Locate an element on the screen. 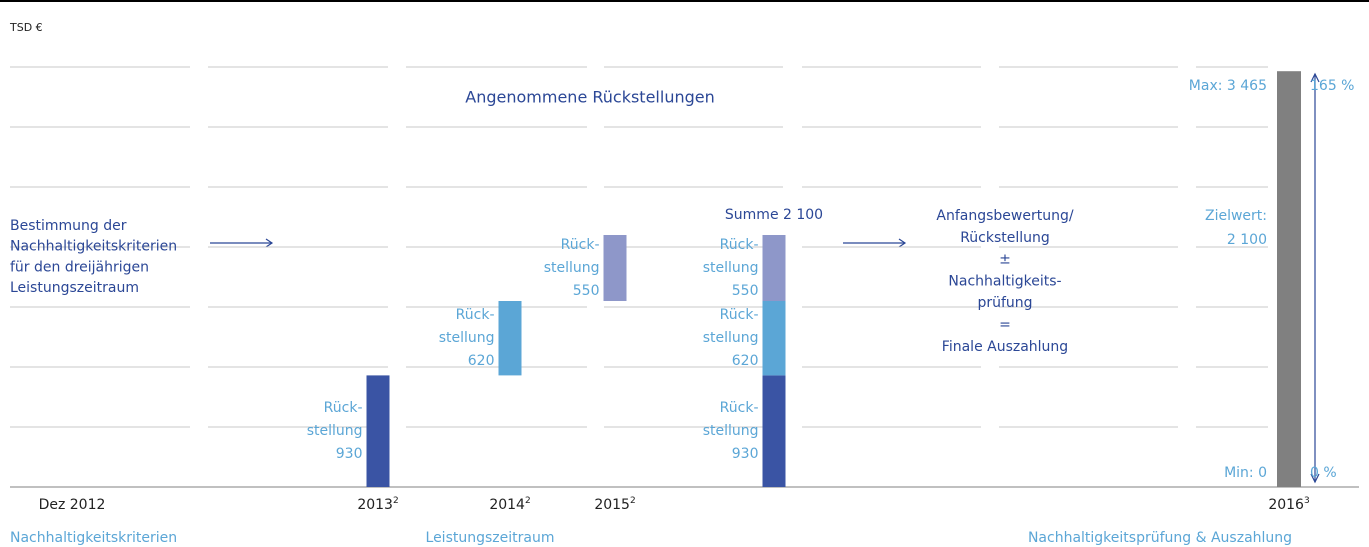  middle-text: Finale Auszahlung is located at coordinates (1005, 347).